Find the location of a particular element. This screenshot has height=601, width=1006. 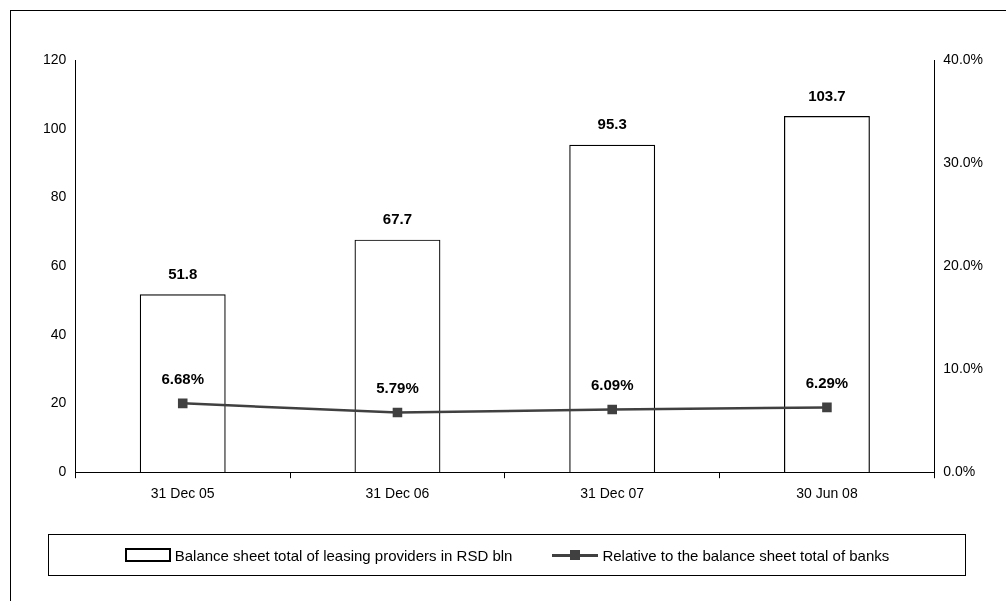

data-label: 51.8 is located at coordinates (183, 273).